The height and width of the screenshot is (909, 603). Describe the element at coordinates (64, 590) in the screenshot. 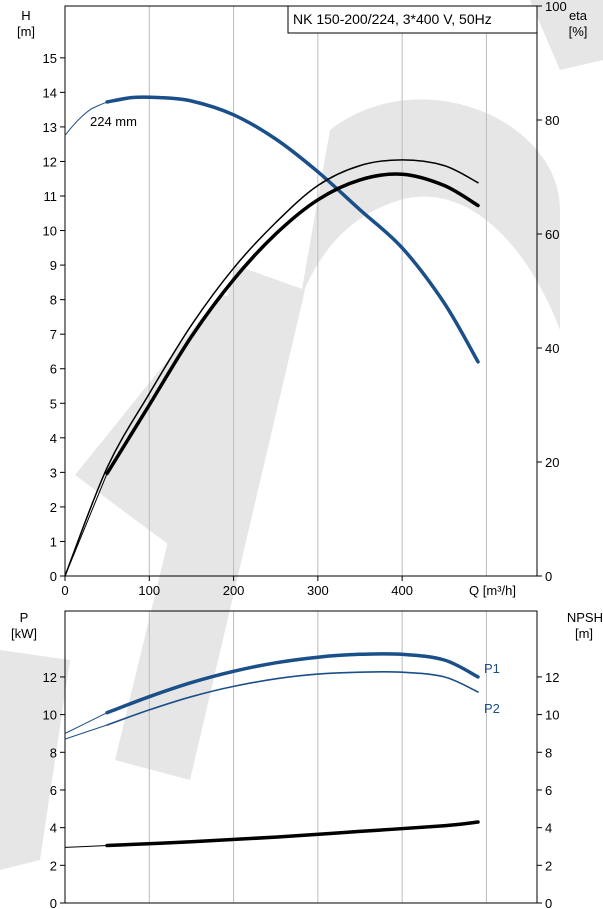

I see `q-tick-label: 0` at that location.